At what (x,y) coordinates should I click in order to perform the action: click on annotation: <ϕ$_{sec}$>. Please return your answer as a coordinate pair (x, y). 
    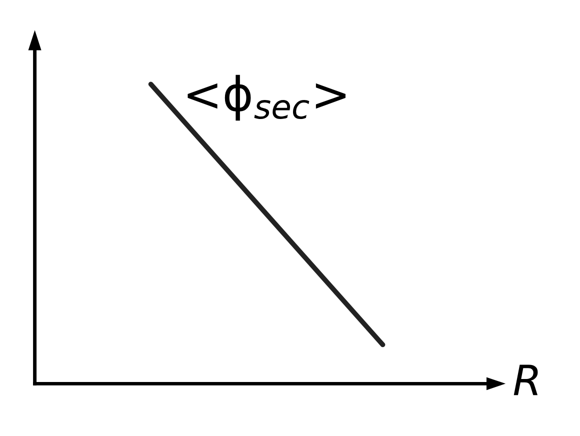
    Looking at the image, I should click on (267, 97).